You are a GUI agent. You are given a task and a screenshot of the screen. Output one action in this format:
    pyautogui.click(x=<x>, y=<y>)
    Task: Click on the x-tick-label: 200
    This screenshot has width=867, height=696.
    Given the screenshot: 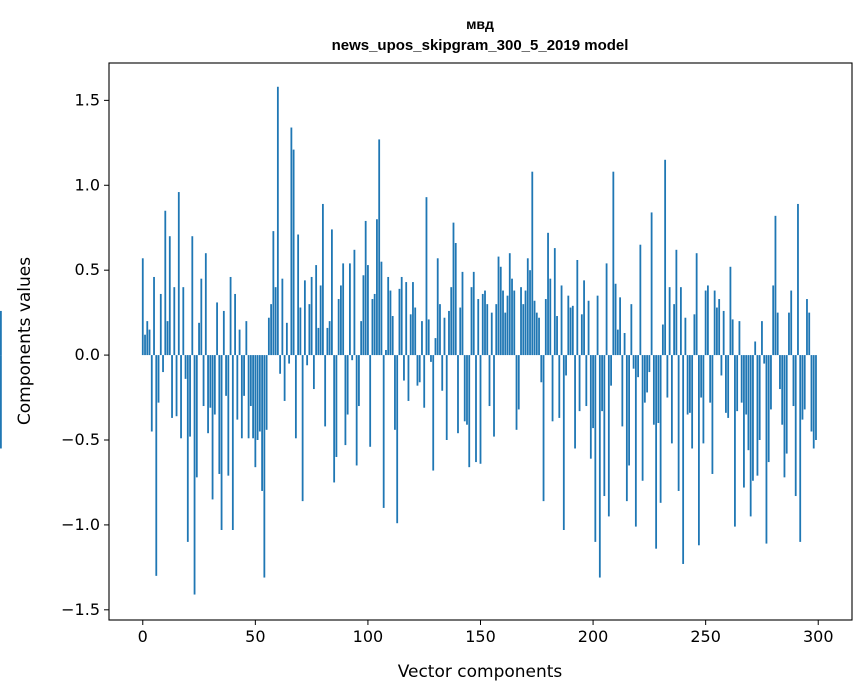 What is the action you would take?
    pyautogui.click(x=593, y=636)
    